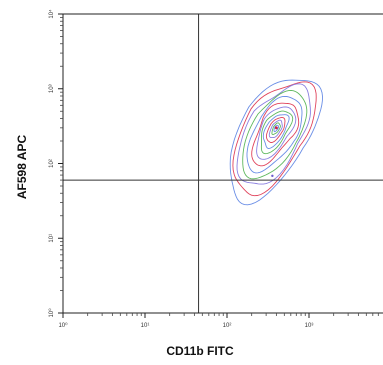 The height and width of the screenshot is (365, 383). Describe the element at coordinates (55, 163) in the screenshot. I see `y-axis: 10⁰ 10¹ 10² 10³ 10⁴` at that location.